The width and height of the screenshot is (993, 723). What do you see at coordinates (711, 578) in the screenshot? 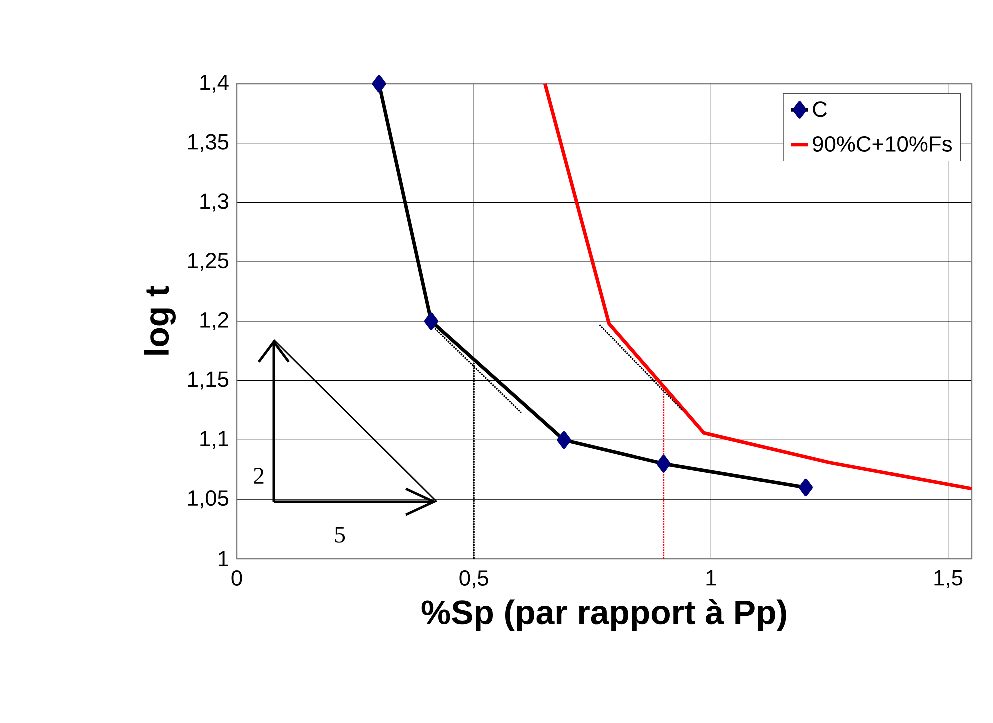
I see `x-tick-label: 1` at bounding box center [711, 578].